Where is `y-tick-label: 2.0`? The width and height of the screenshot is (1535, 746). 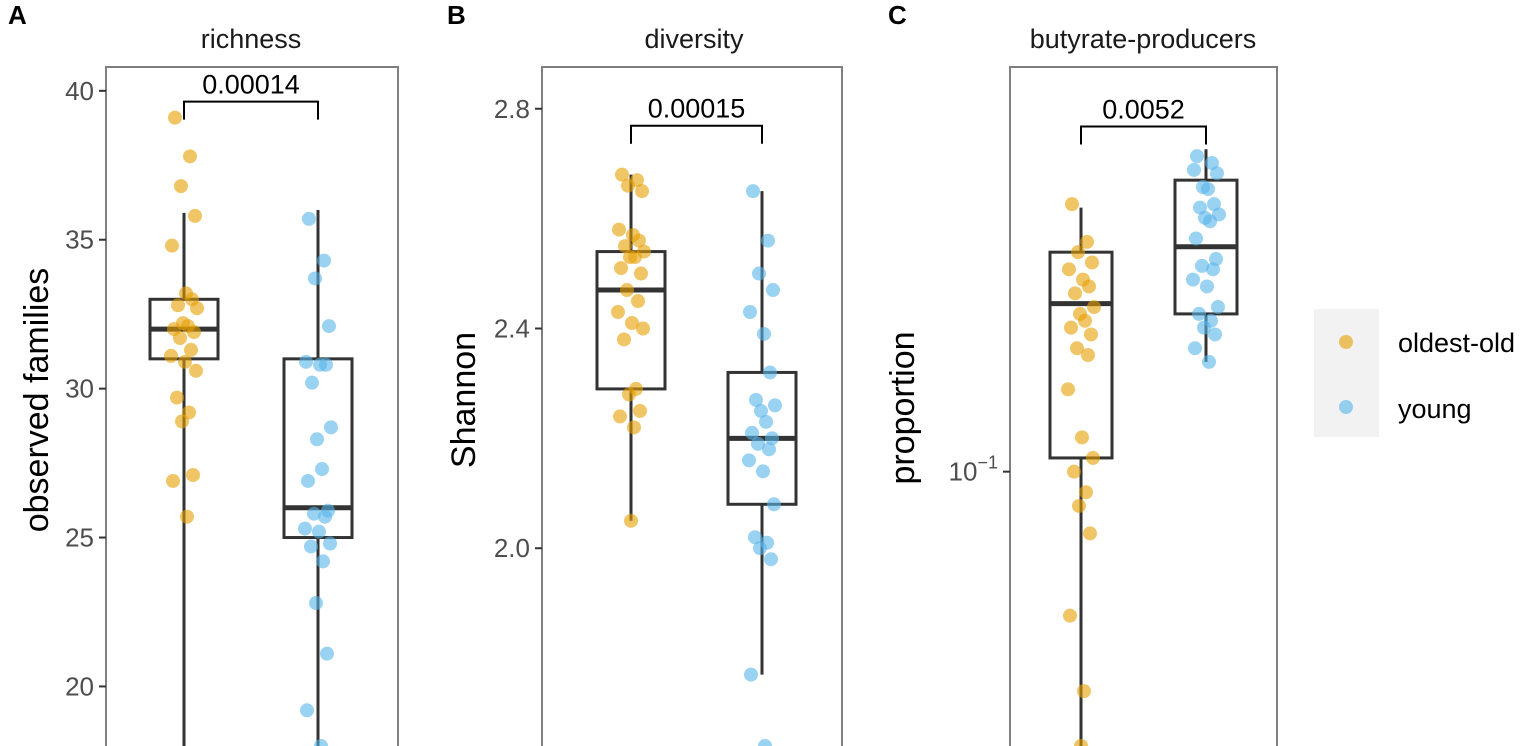
y-tick-label: 2.0 is located at coordinates (512, 548).